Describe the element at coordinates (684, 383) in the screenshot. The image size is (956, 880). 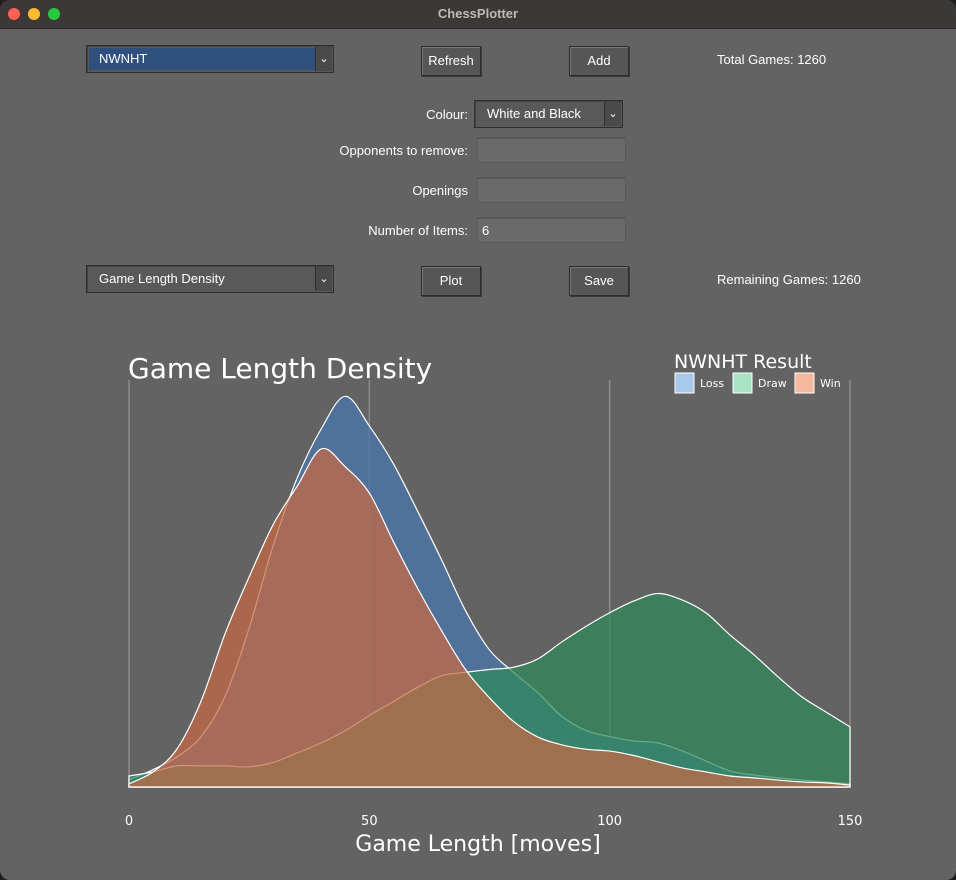
I see `legend-swatch-loss` at that location.